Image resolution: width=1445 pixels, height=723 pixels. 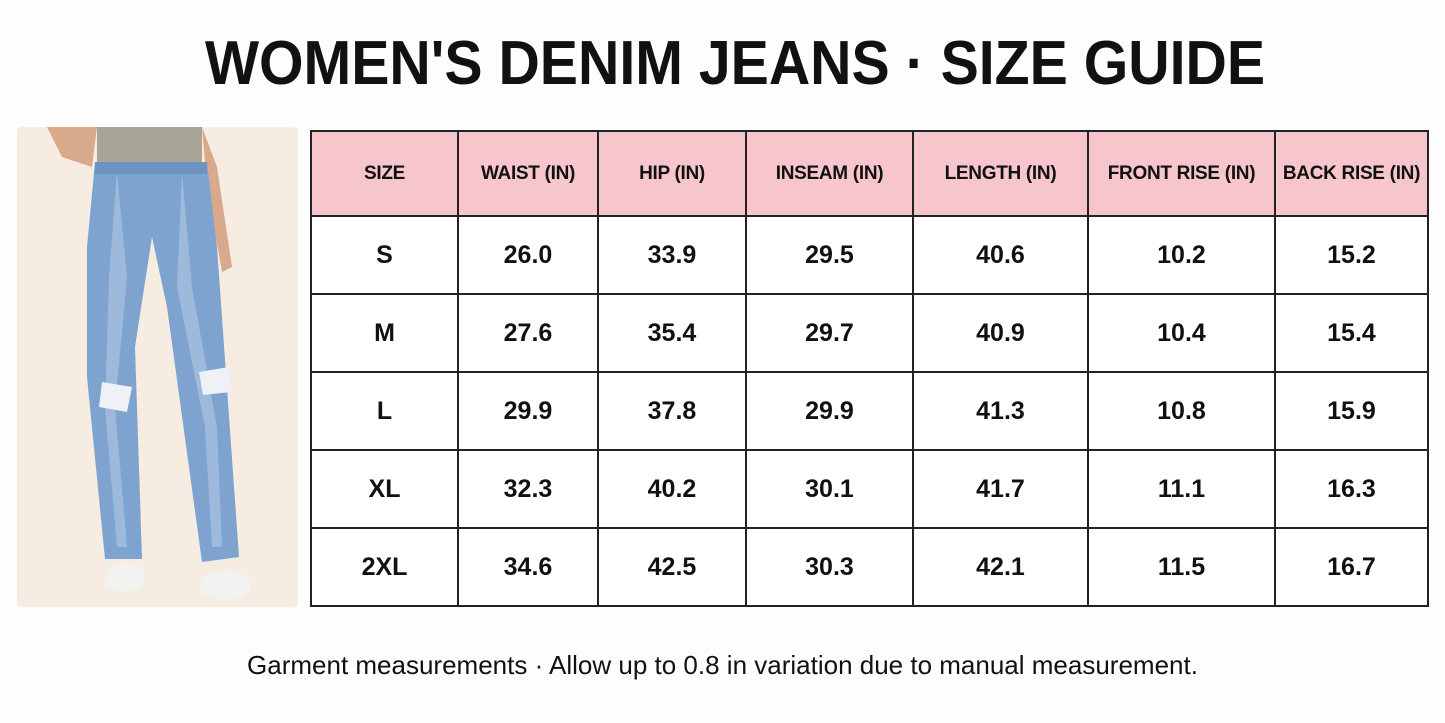 What do you see at coordinates (1181, 567) in the screenshot?
I see `measurement-cell: 11.5` at bounding box center [1181, 567].